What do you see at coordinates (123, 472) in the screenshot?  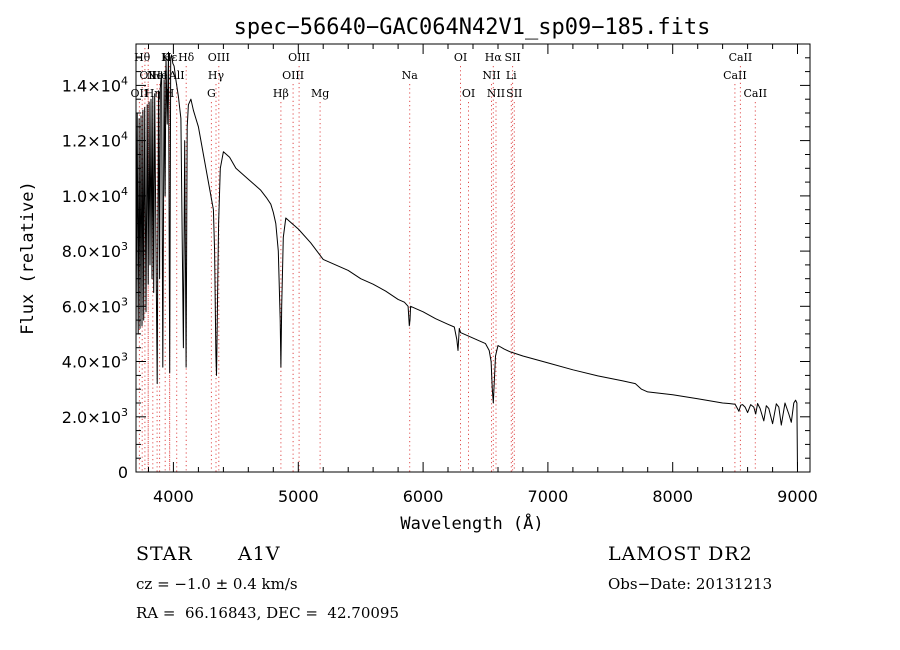 I see `y-tick-label: 0` at bounding box center [123, 472].